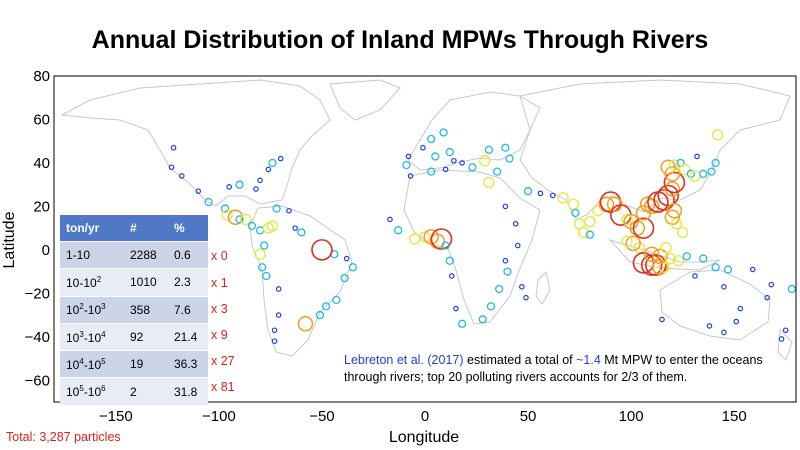 This screenshot has height=450, width=800. What do you see at coordinates (146, 391) in the screenshot?
I see `legend-count: 2` at bounding box center [146, 391].